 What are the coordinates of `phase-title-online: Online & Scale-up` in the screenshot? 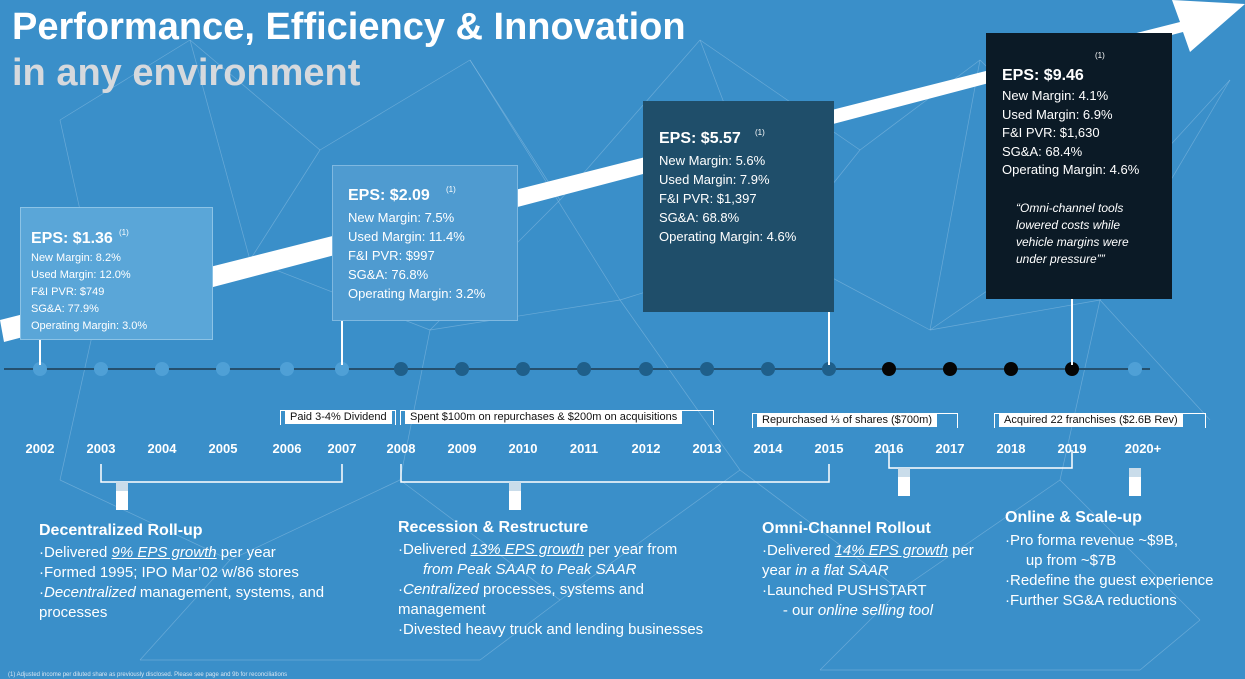 It's located at (1073, 517).